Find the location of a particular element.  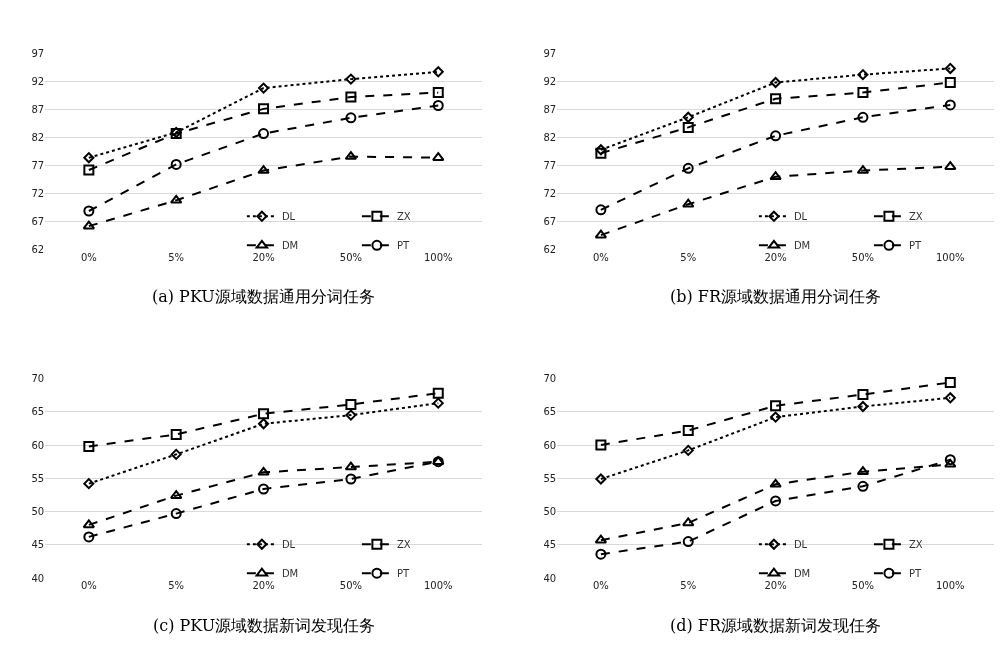

y-tick-label: 92 is located at coordinates (38, 81).